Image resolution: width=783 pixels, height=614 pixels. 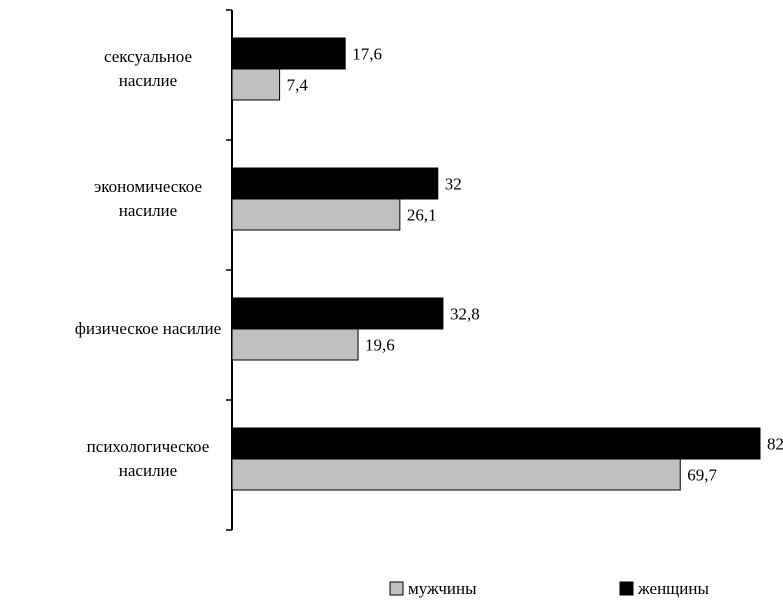 What do you see at coordinates (673, 588) in the screenshot?
I see `legend-label: женщины` at bounding box center [673, 588].